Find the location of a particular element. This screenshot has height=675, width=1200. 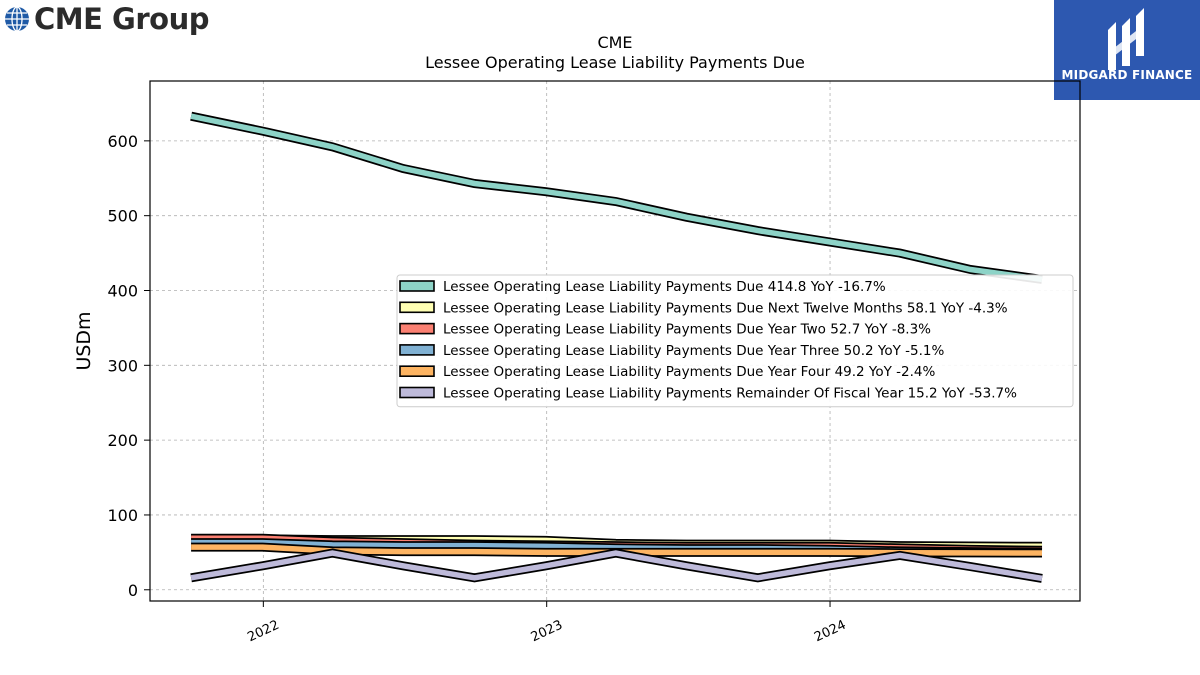

cme-logo-text: CME Group is located at coordinates (121, 19).